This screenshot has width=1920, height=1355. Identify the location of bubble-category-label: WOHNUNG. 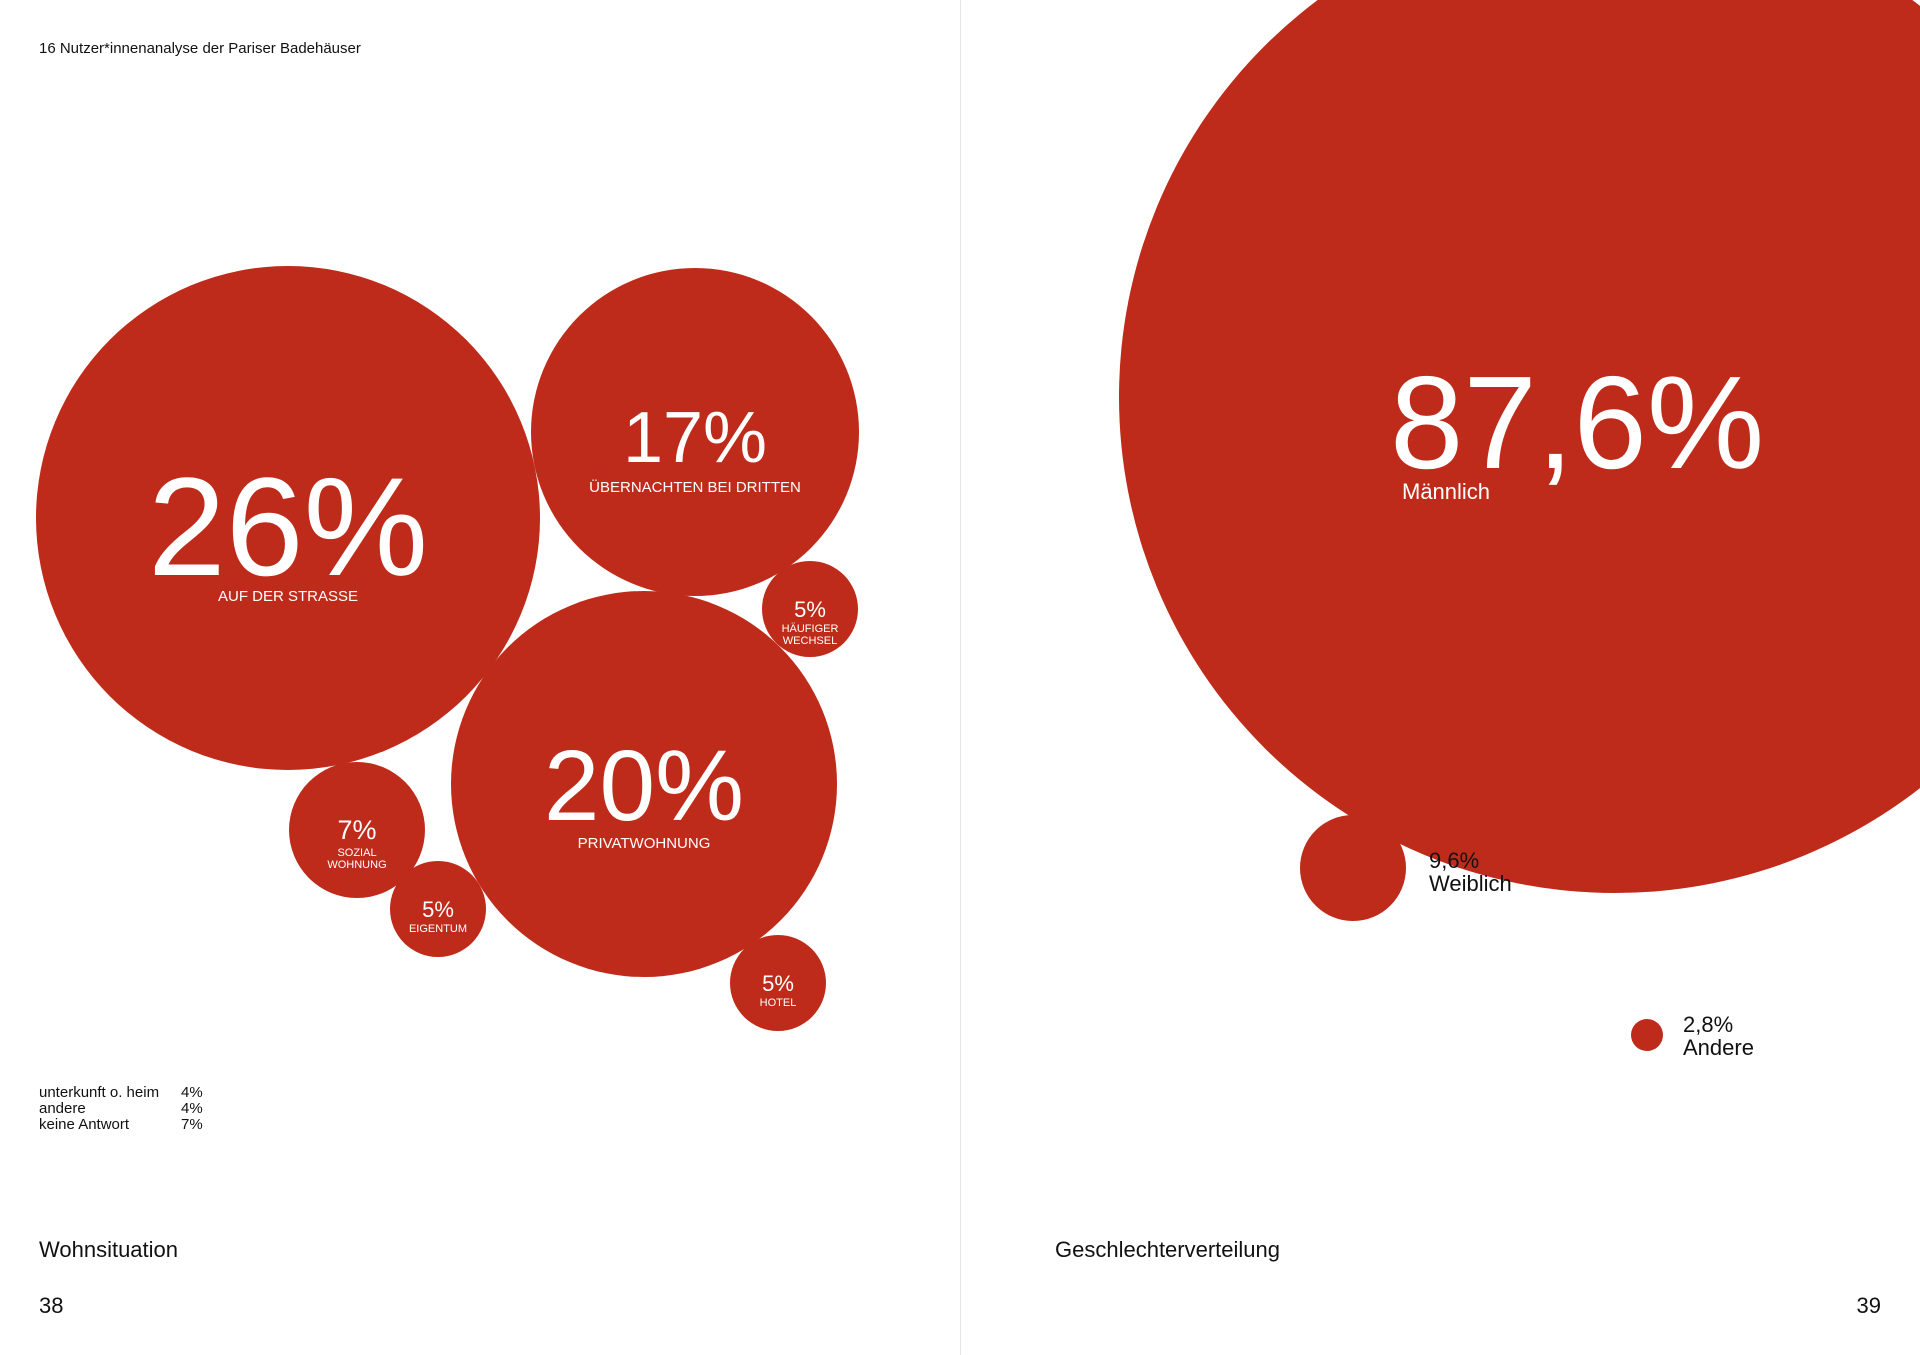
(356, 865).